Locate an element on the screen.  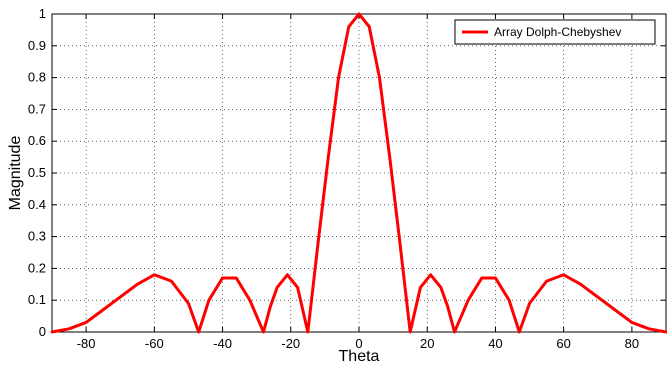
y-tick-label: 0.2 is located at coordinates (37, 267).